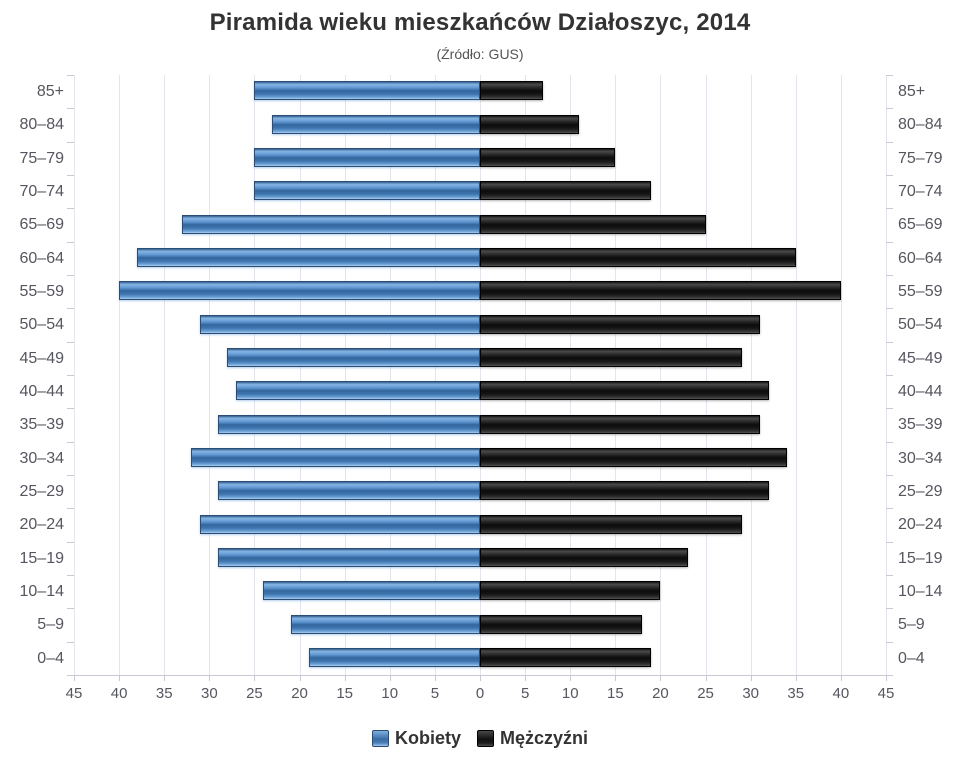 The width and height of the screenshot is (960, 768). Describe the element at coordinates (530, 124) in the screenshot. I see `bar-mezczyzni-80–84` at that location.